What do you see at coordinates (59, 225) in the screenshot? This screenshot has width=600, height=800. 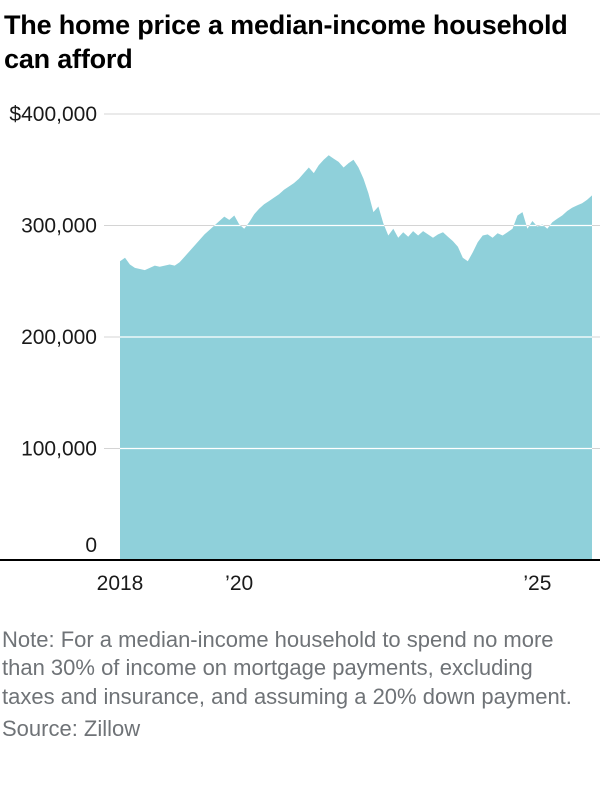 I see `y-tick-label: 300,000` at bounding box center [59, 225].